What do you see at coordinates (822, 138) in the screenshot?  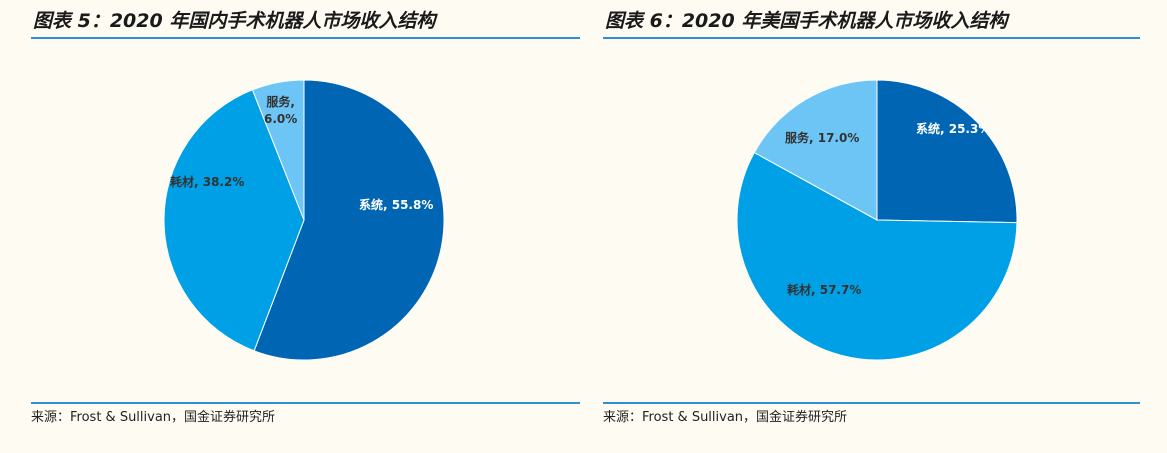 I see `slice-label-service: 服务, 17.0%` at bounding box center [822, 138].